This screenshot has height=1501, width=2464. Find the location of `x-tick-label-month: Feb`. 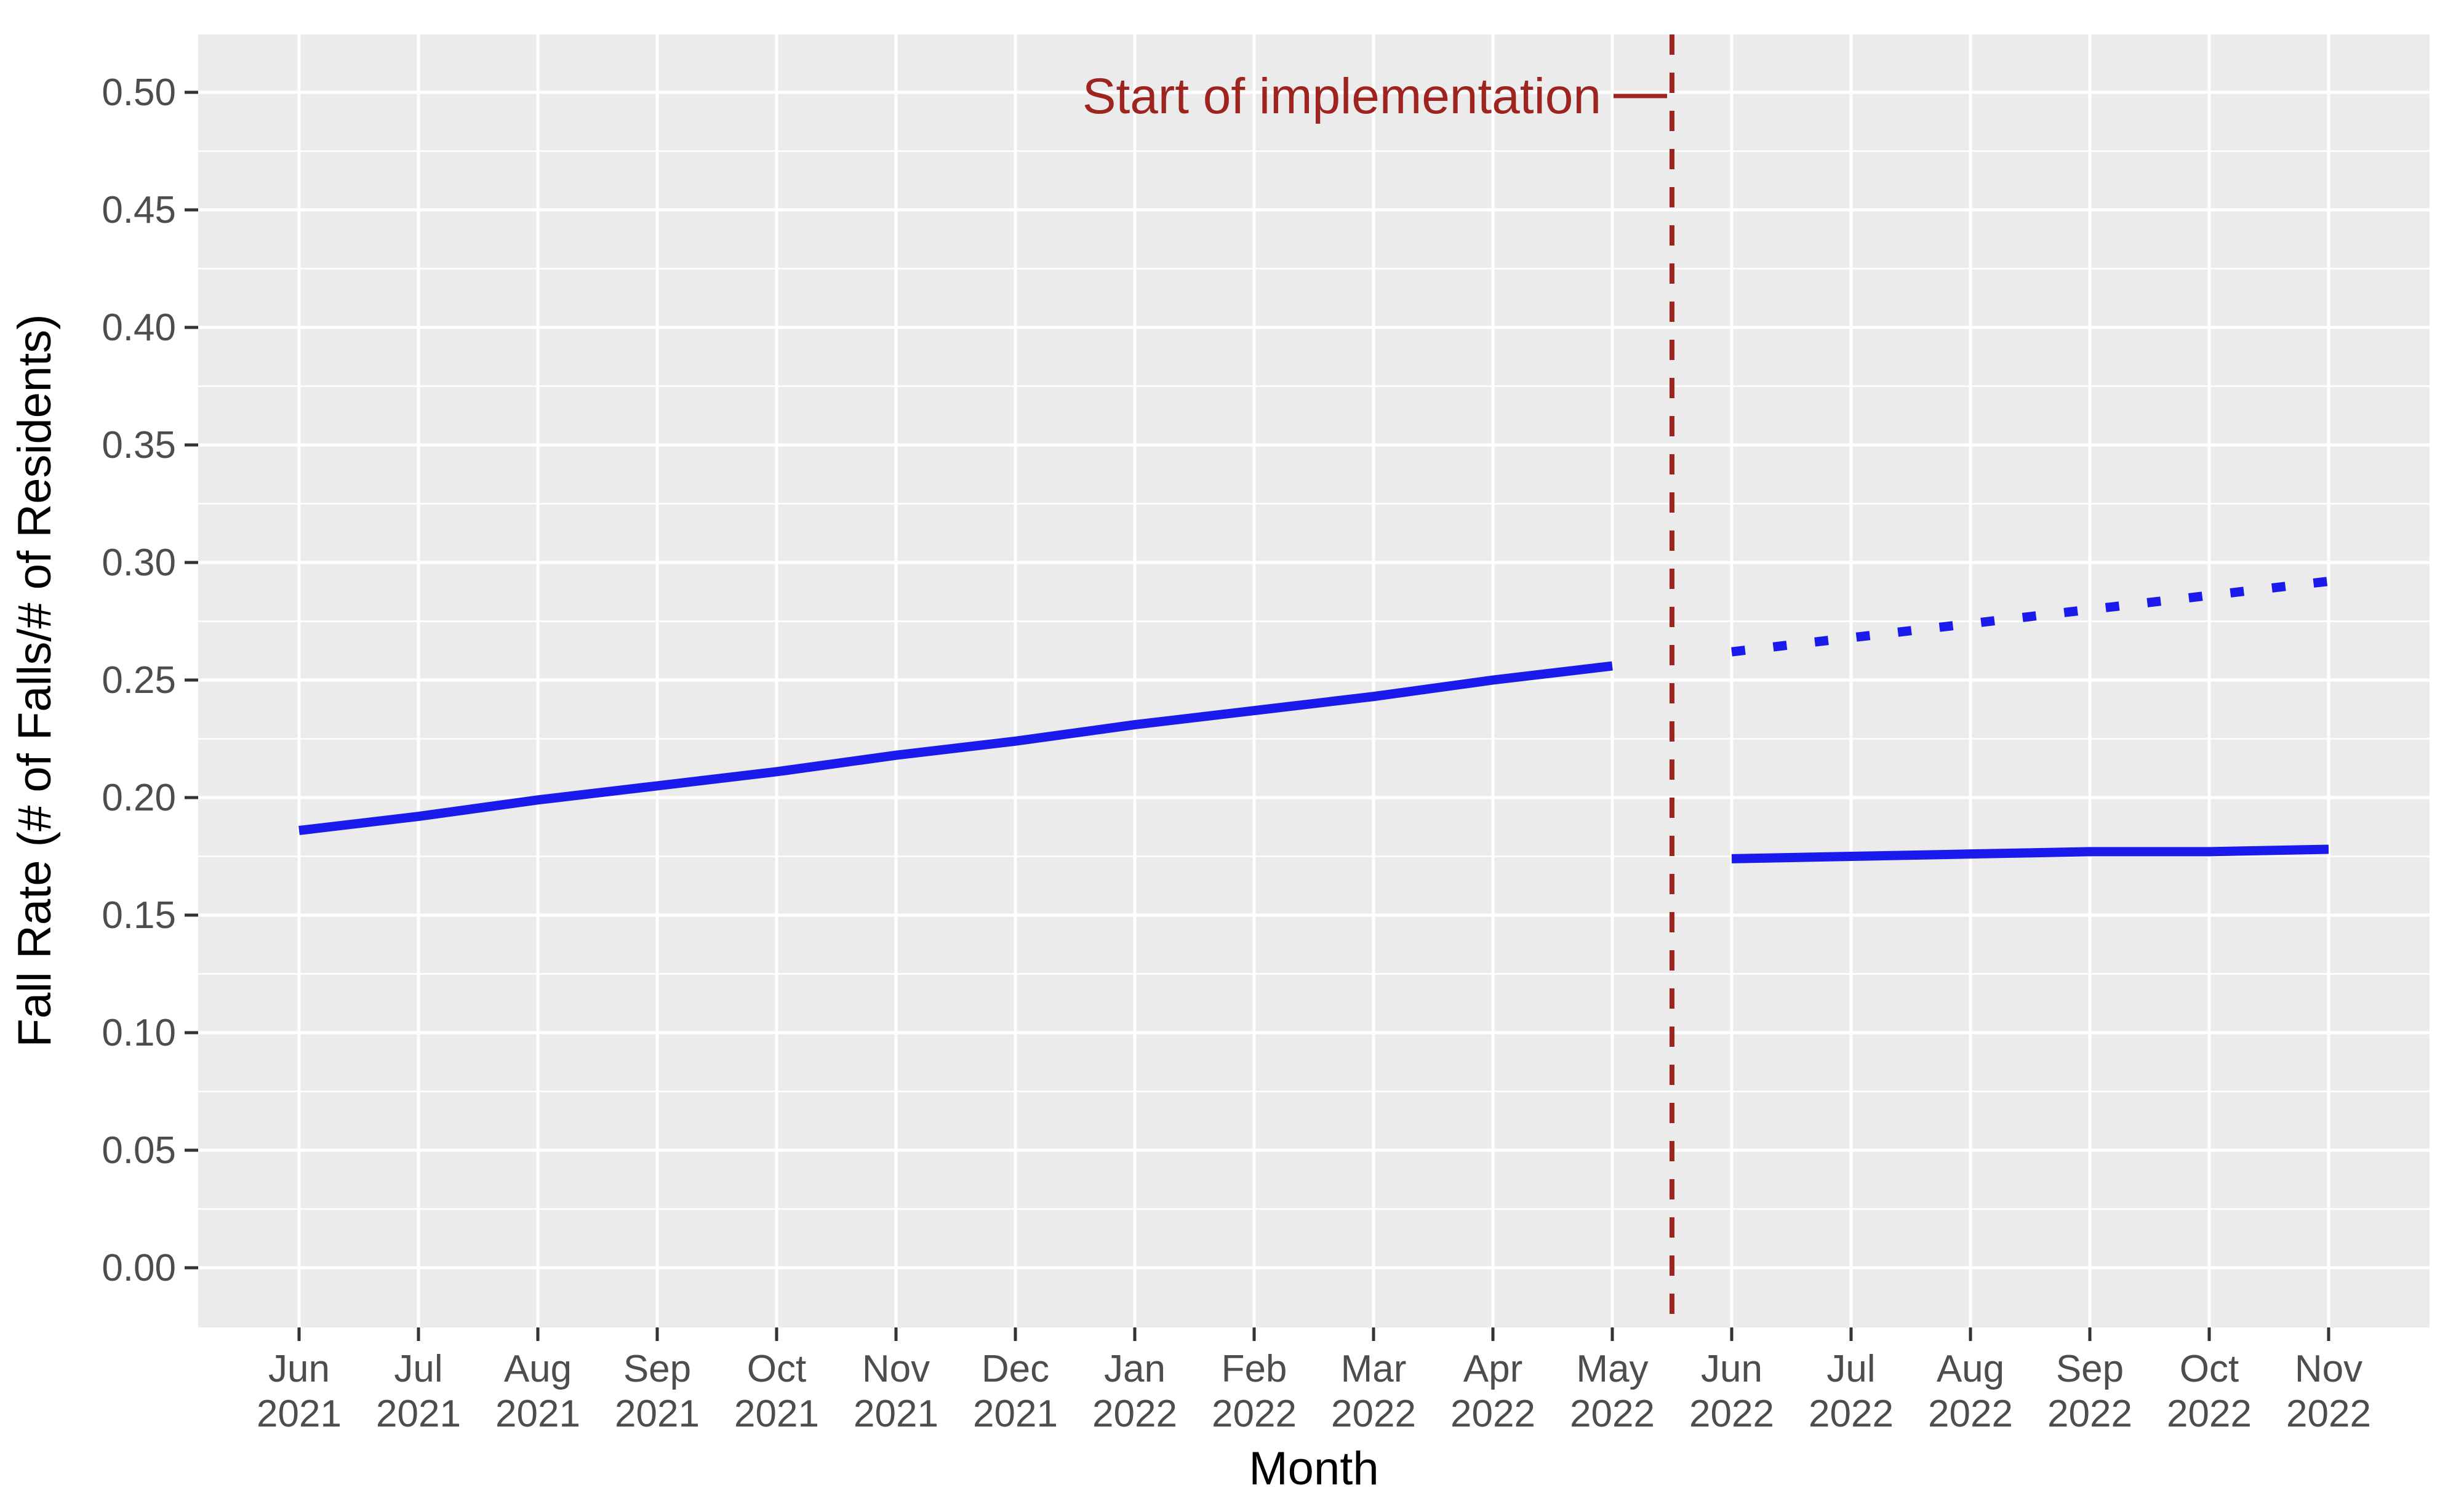

x-tick-label-month: Feb is located at coordinates (1254, 1369).